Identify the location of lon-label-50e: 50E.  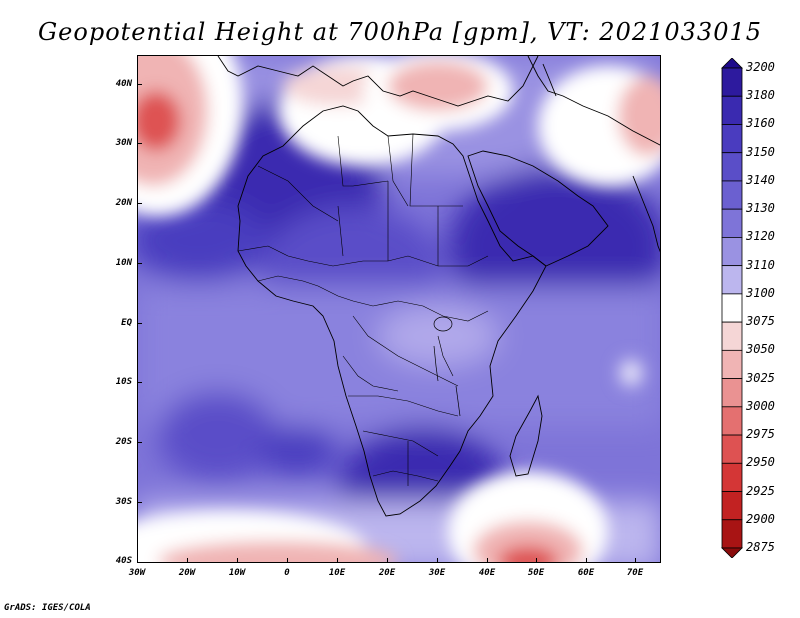
(536, 573).